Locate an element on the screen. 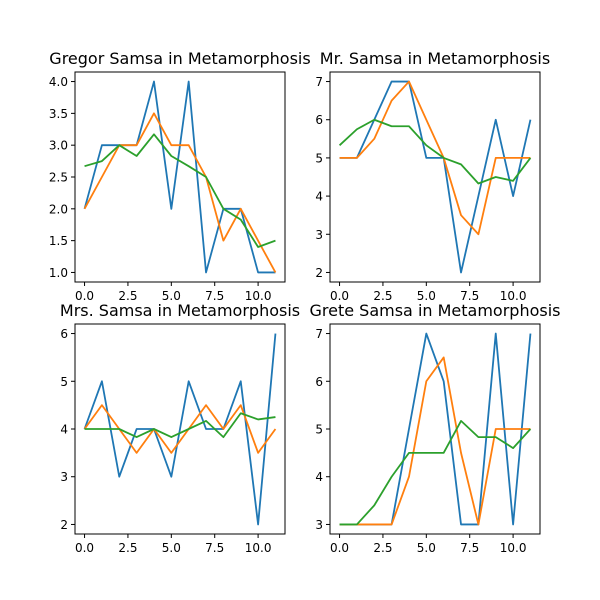 The image size is (600, 600). subplot-title: Gregor Samsa in Metamorphosis is located at coordinates (179, 58).